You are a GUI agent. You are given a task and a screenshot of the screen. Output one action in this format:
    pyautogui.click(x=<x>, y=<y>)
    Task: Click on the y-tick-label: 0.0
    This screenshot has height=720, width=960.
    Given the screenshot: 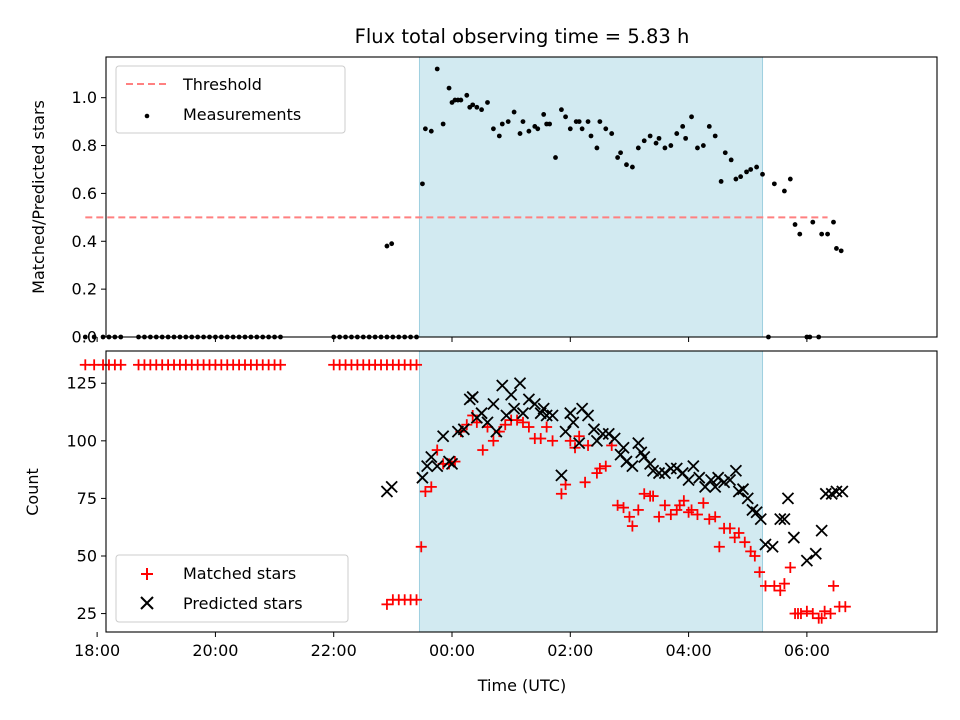 What is the action you would take?
    pyautogui.click(x=84, y=337)
    